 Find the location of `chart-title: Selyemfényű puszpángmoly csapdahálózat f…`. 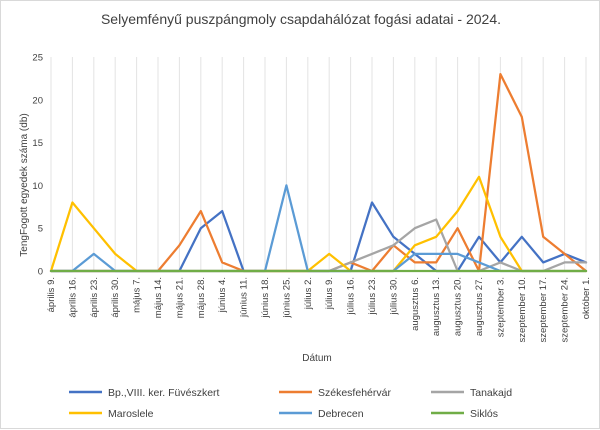

chart-title: Selyemfényű puszpángmoly csapdahálózat f… is located at coordinates (301, 19).